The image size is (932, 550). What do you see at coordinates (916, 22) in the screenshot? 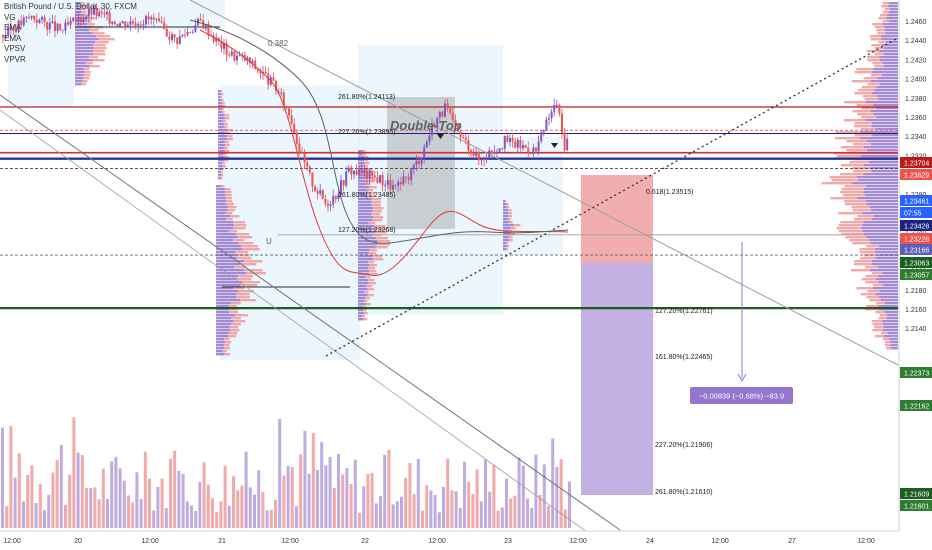
I see `price-tick-label: 1.2460` at bounding box center [916, 22].